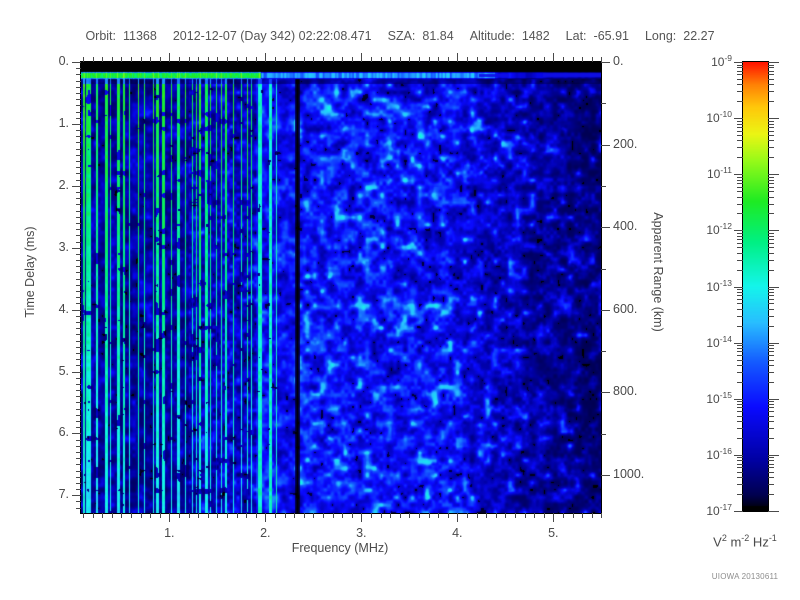  What do you see at coordinates (719, 454) in the screenshot?
I see `colorbar-tick-label: 10-16` at bounding box center [719, 454].